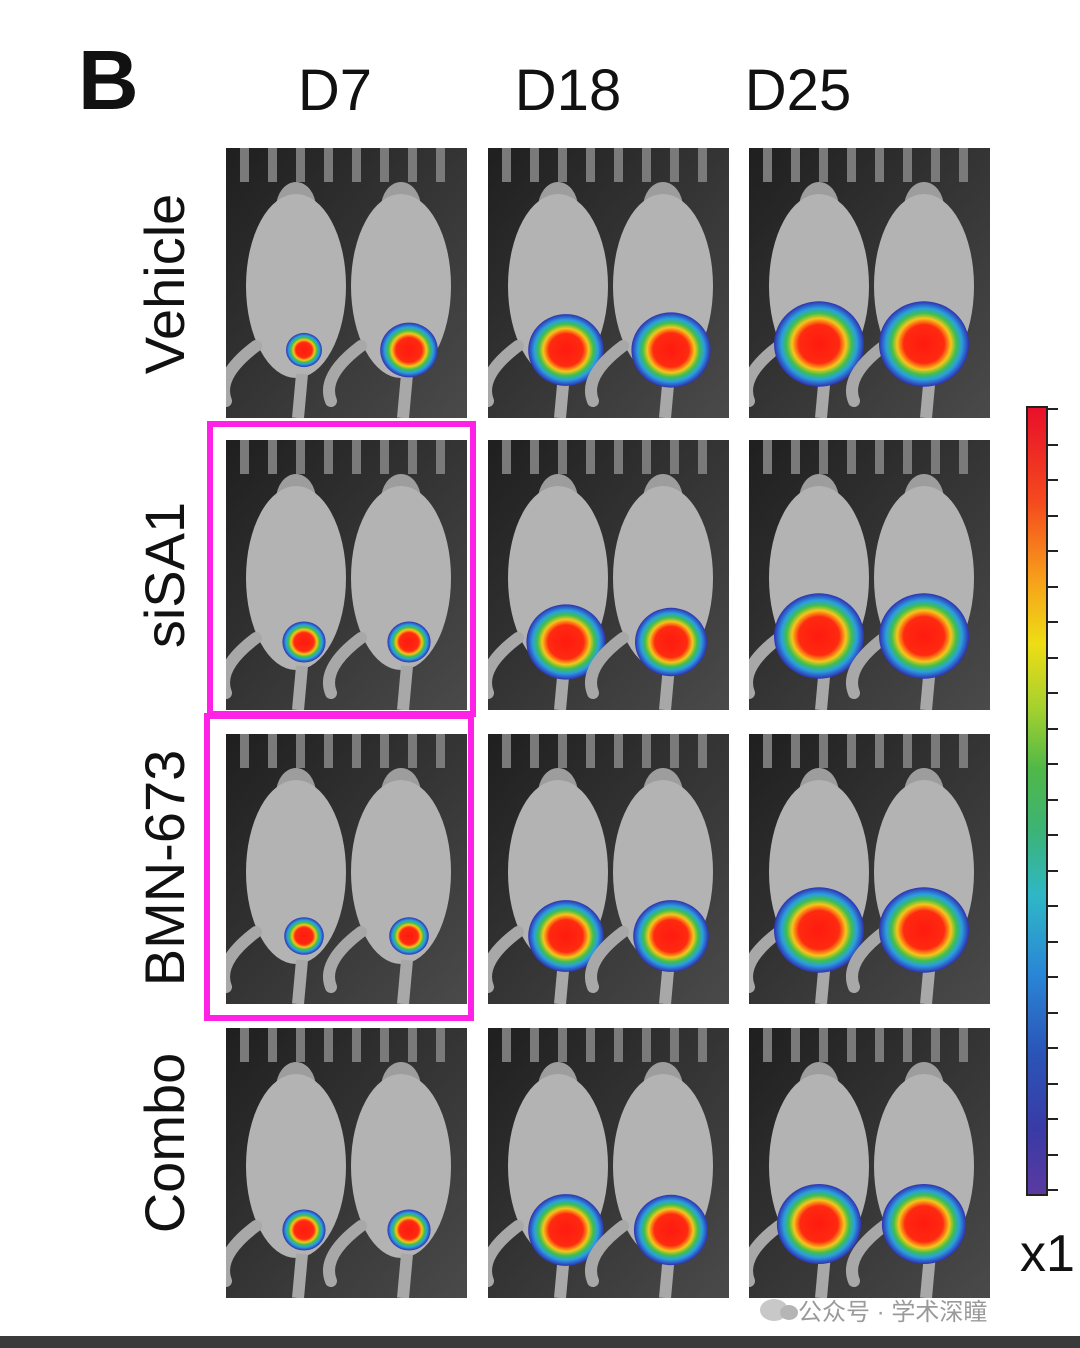 The image size is (1080, 1348). What do you see at coordinates (869, 869) in the screenshot?
I see `mouse-image-bmn673-d25` at bounding box center [869, 869].